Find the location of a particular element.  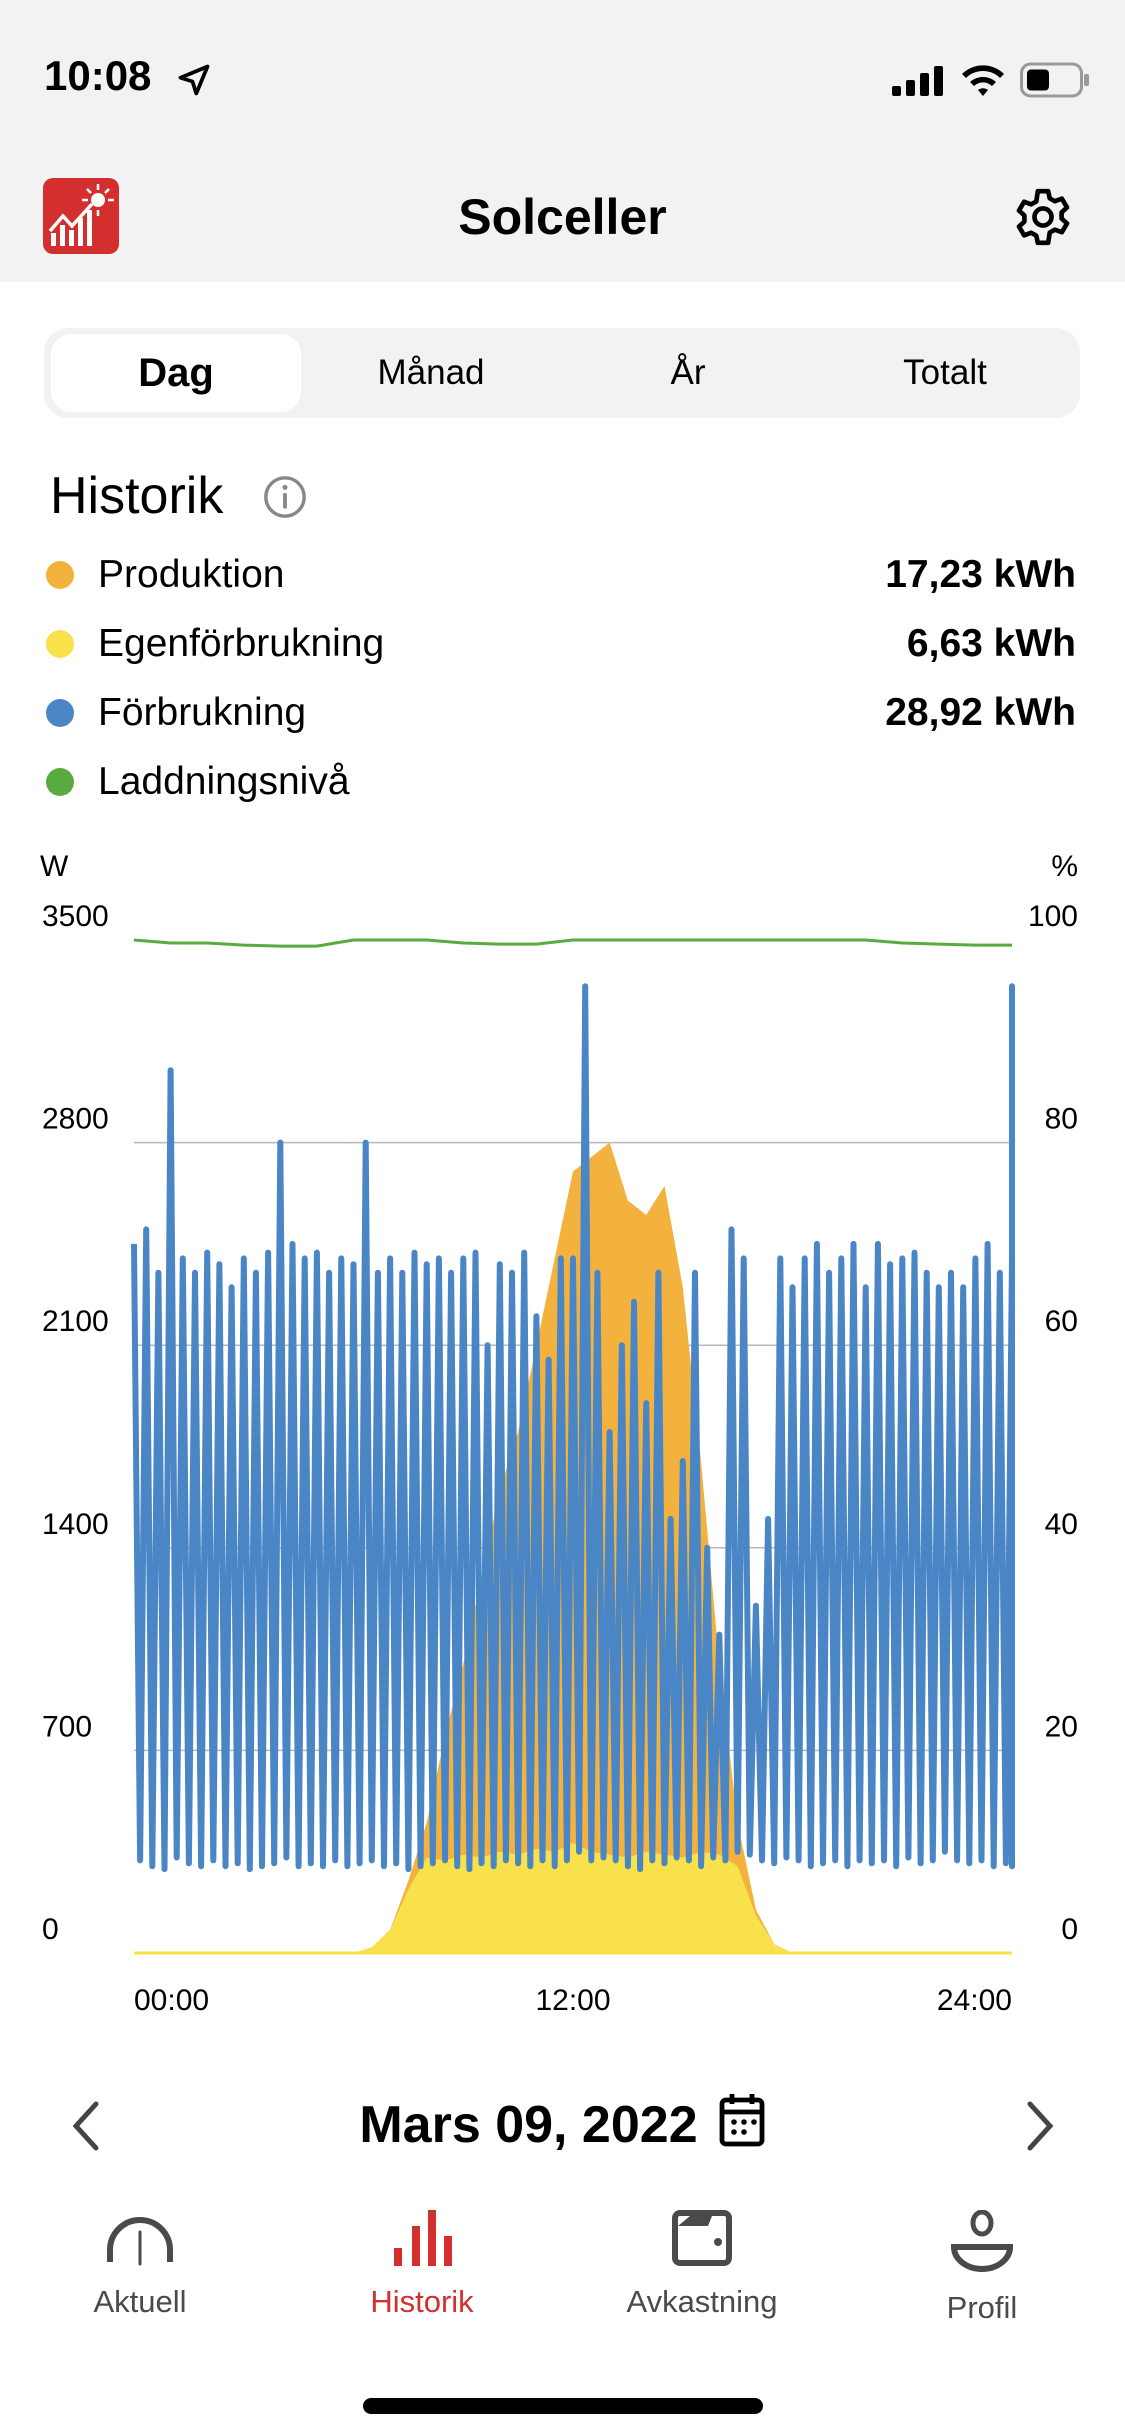

tab-label: Avkastning is located at coordinates (702, 2301).